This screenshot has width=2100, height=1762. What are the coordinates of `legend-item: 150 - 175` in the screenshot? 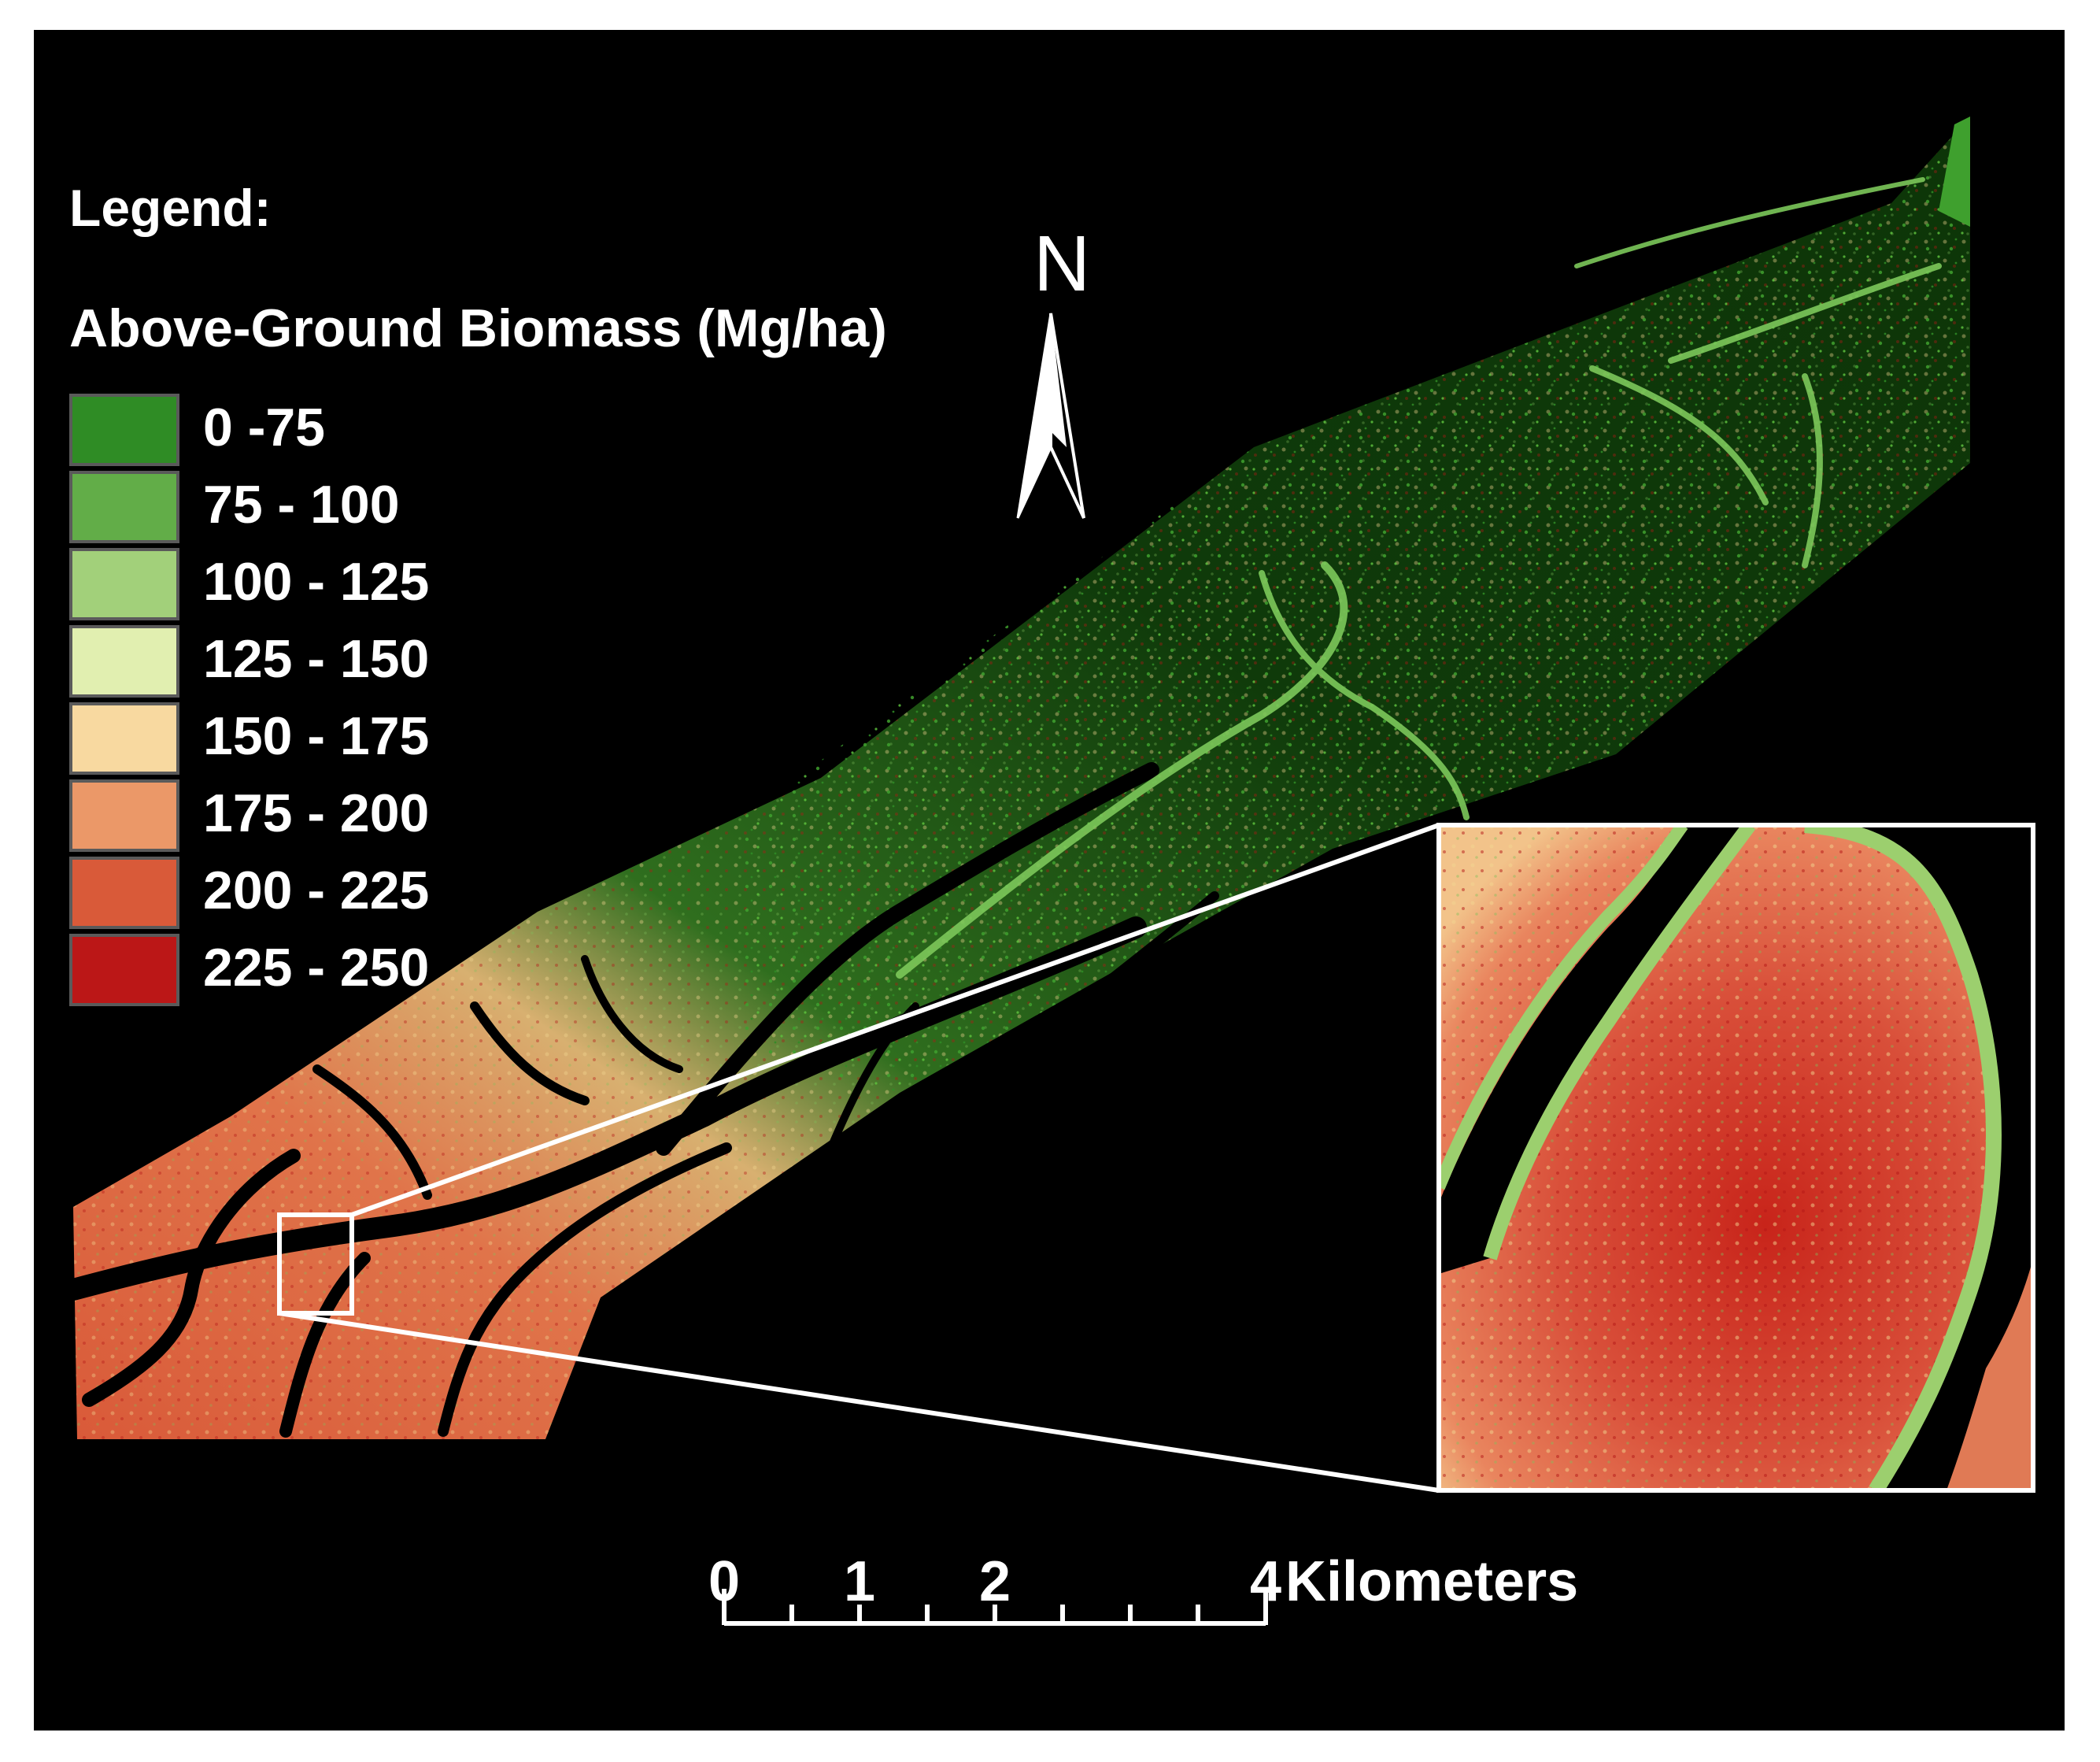 It's located at (289, 739).